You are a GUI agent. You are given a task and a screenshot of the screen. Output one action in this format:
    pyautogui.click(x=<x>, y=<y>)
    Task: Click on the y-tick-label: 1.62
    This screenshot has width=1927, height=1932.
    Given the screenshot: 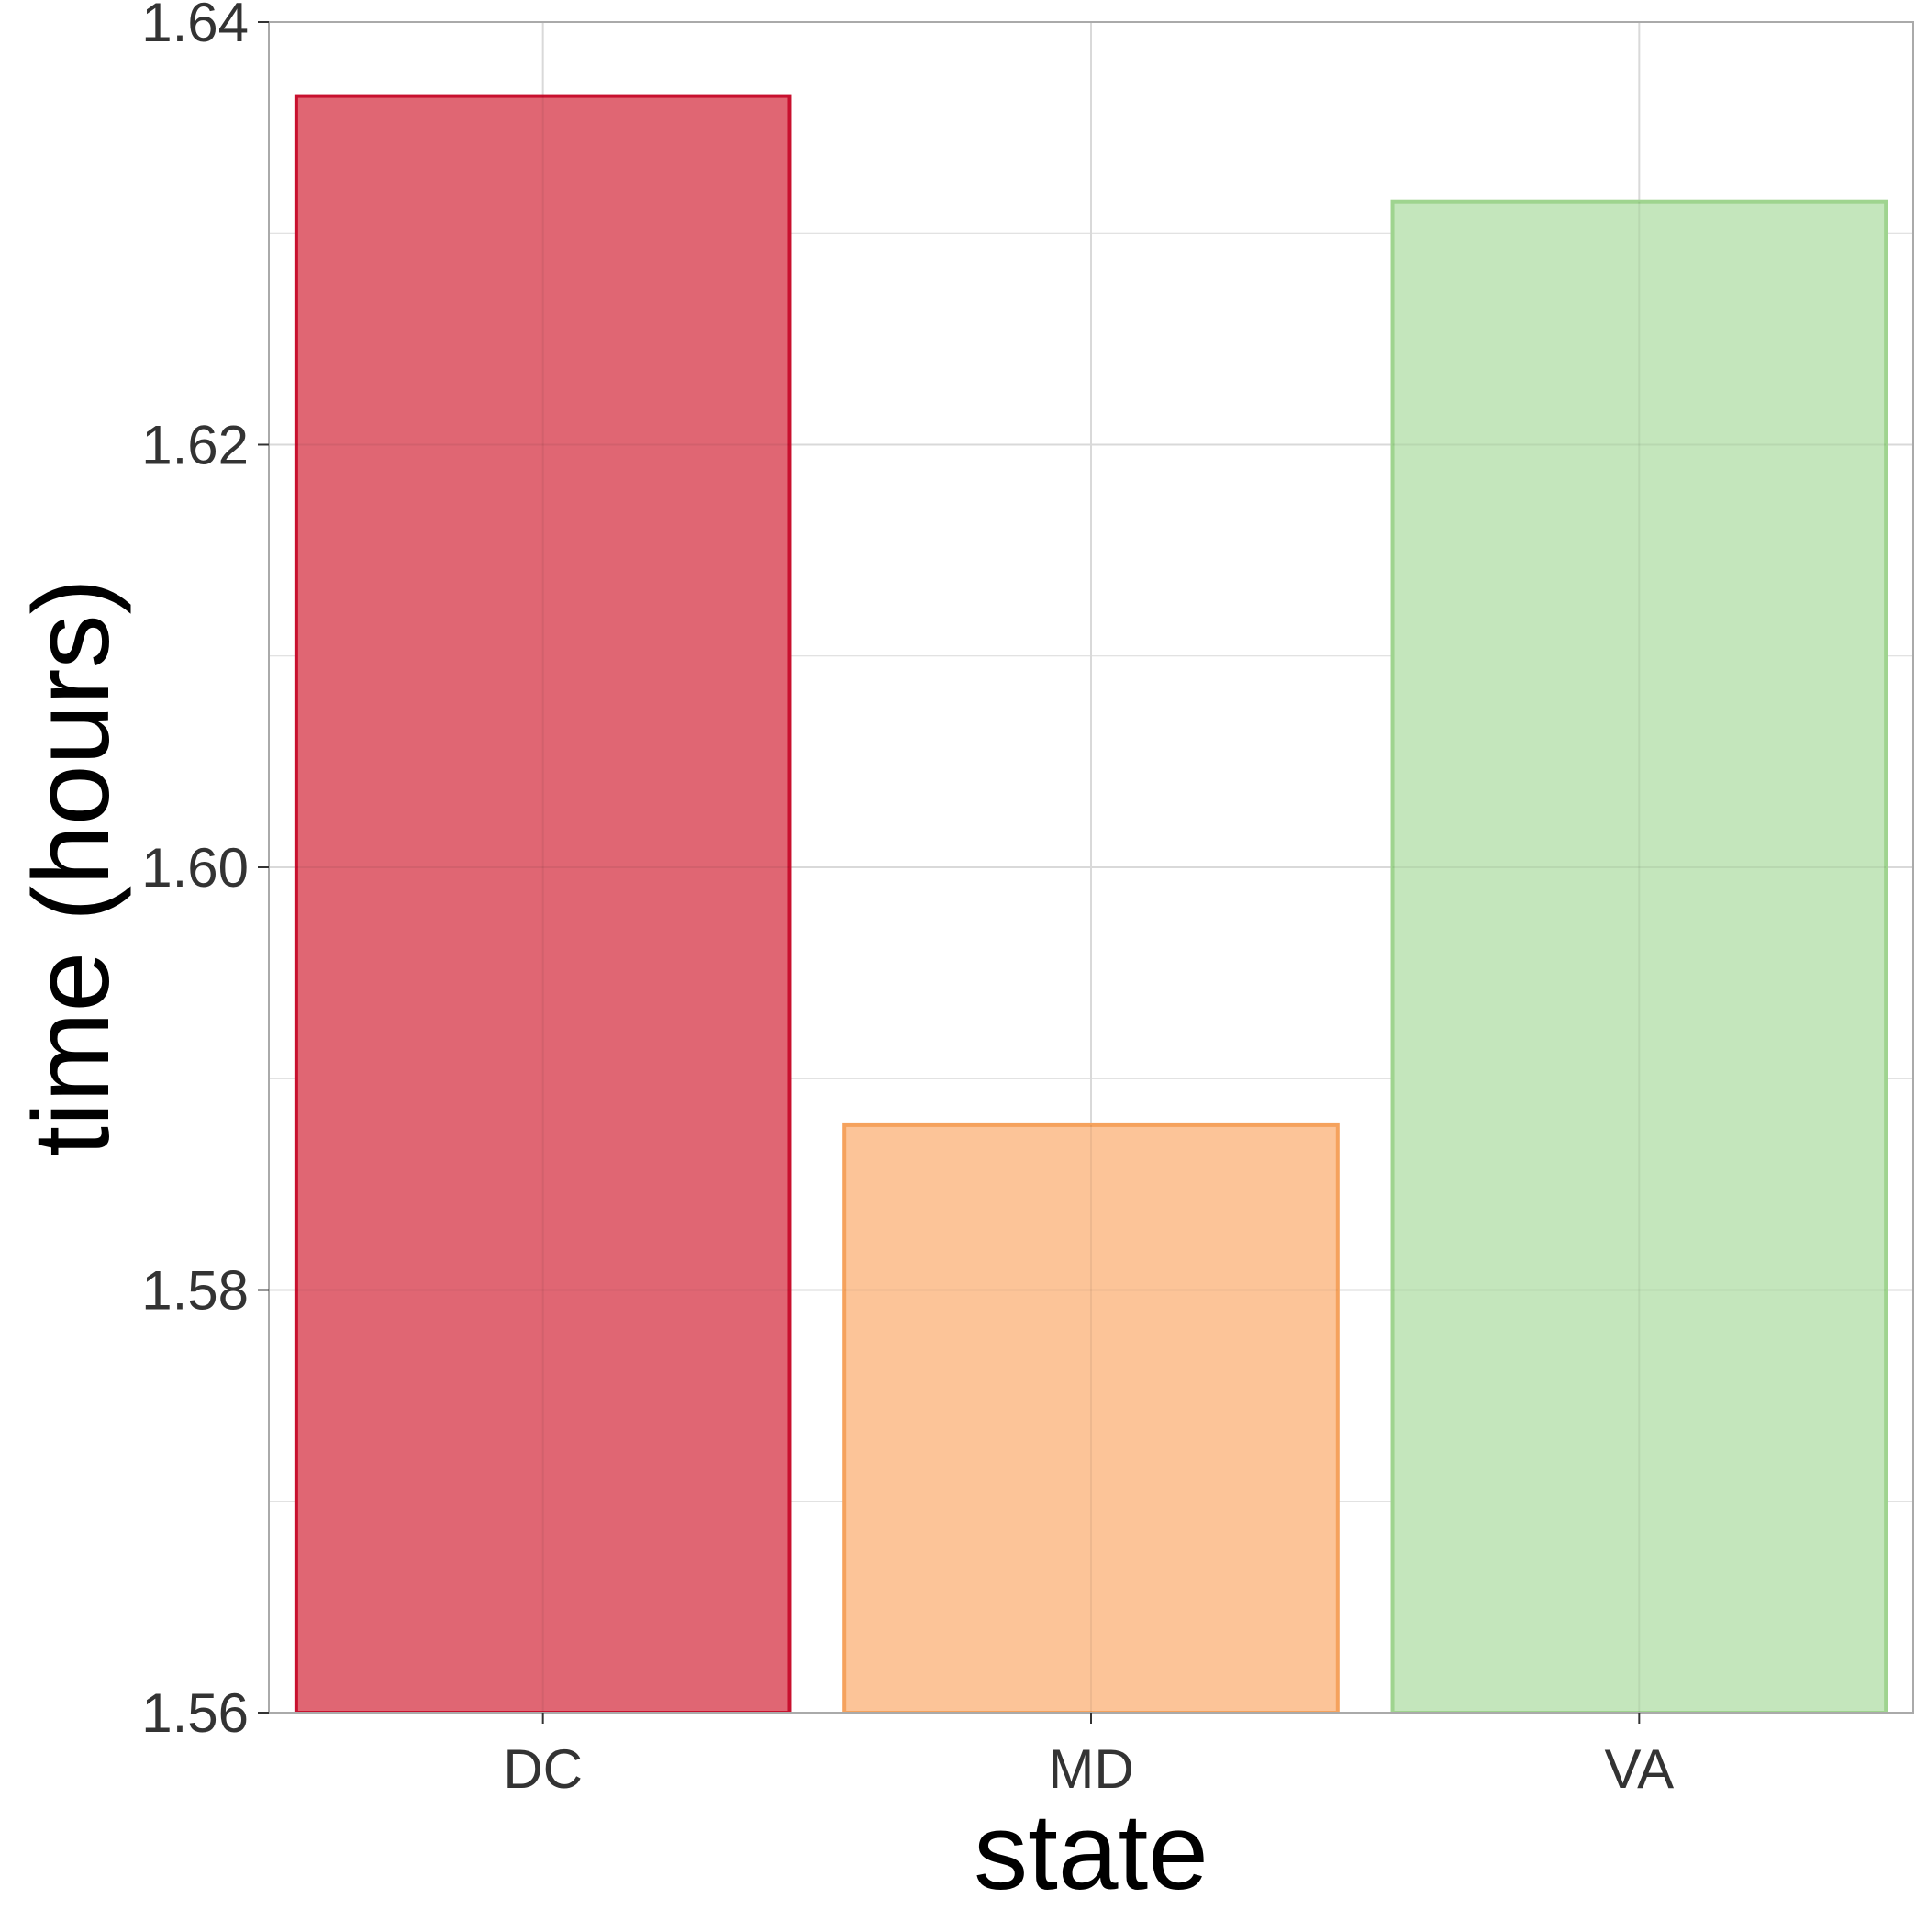 What is the action you would take?
    pyautogui.click(x=195, y=445)
    